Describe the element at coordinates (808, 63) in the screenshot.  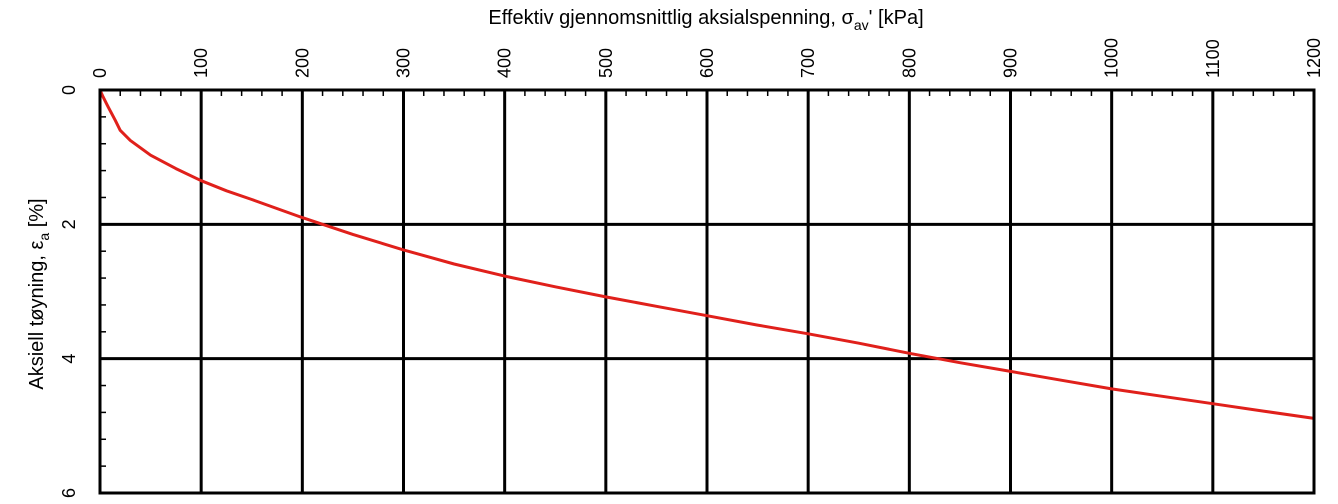
I see `x-tick-label: 700` at that location.